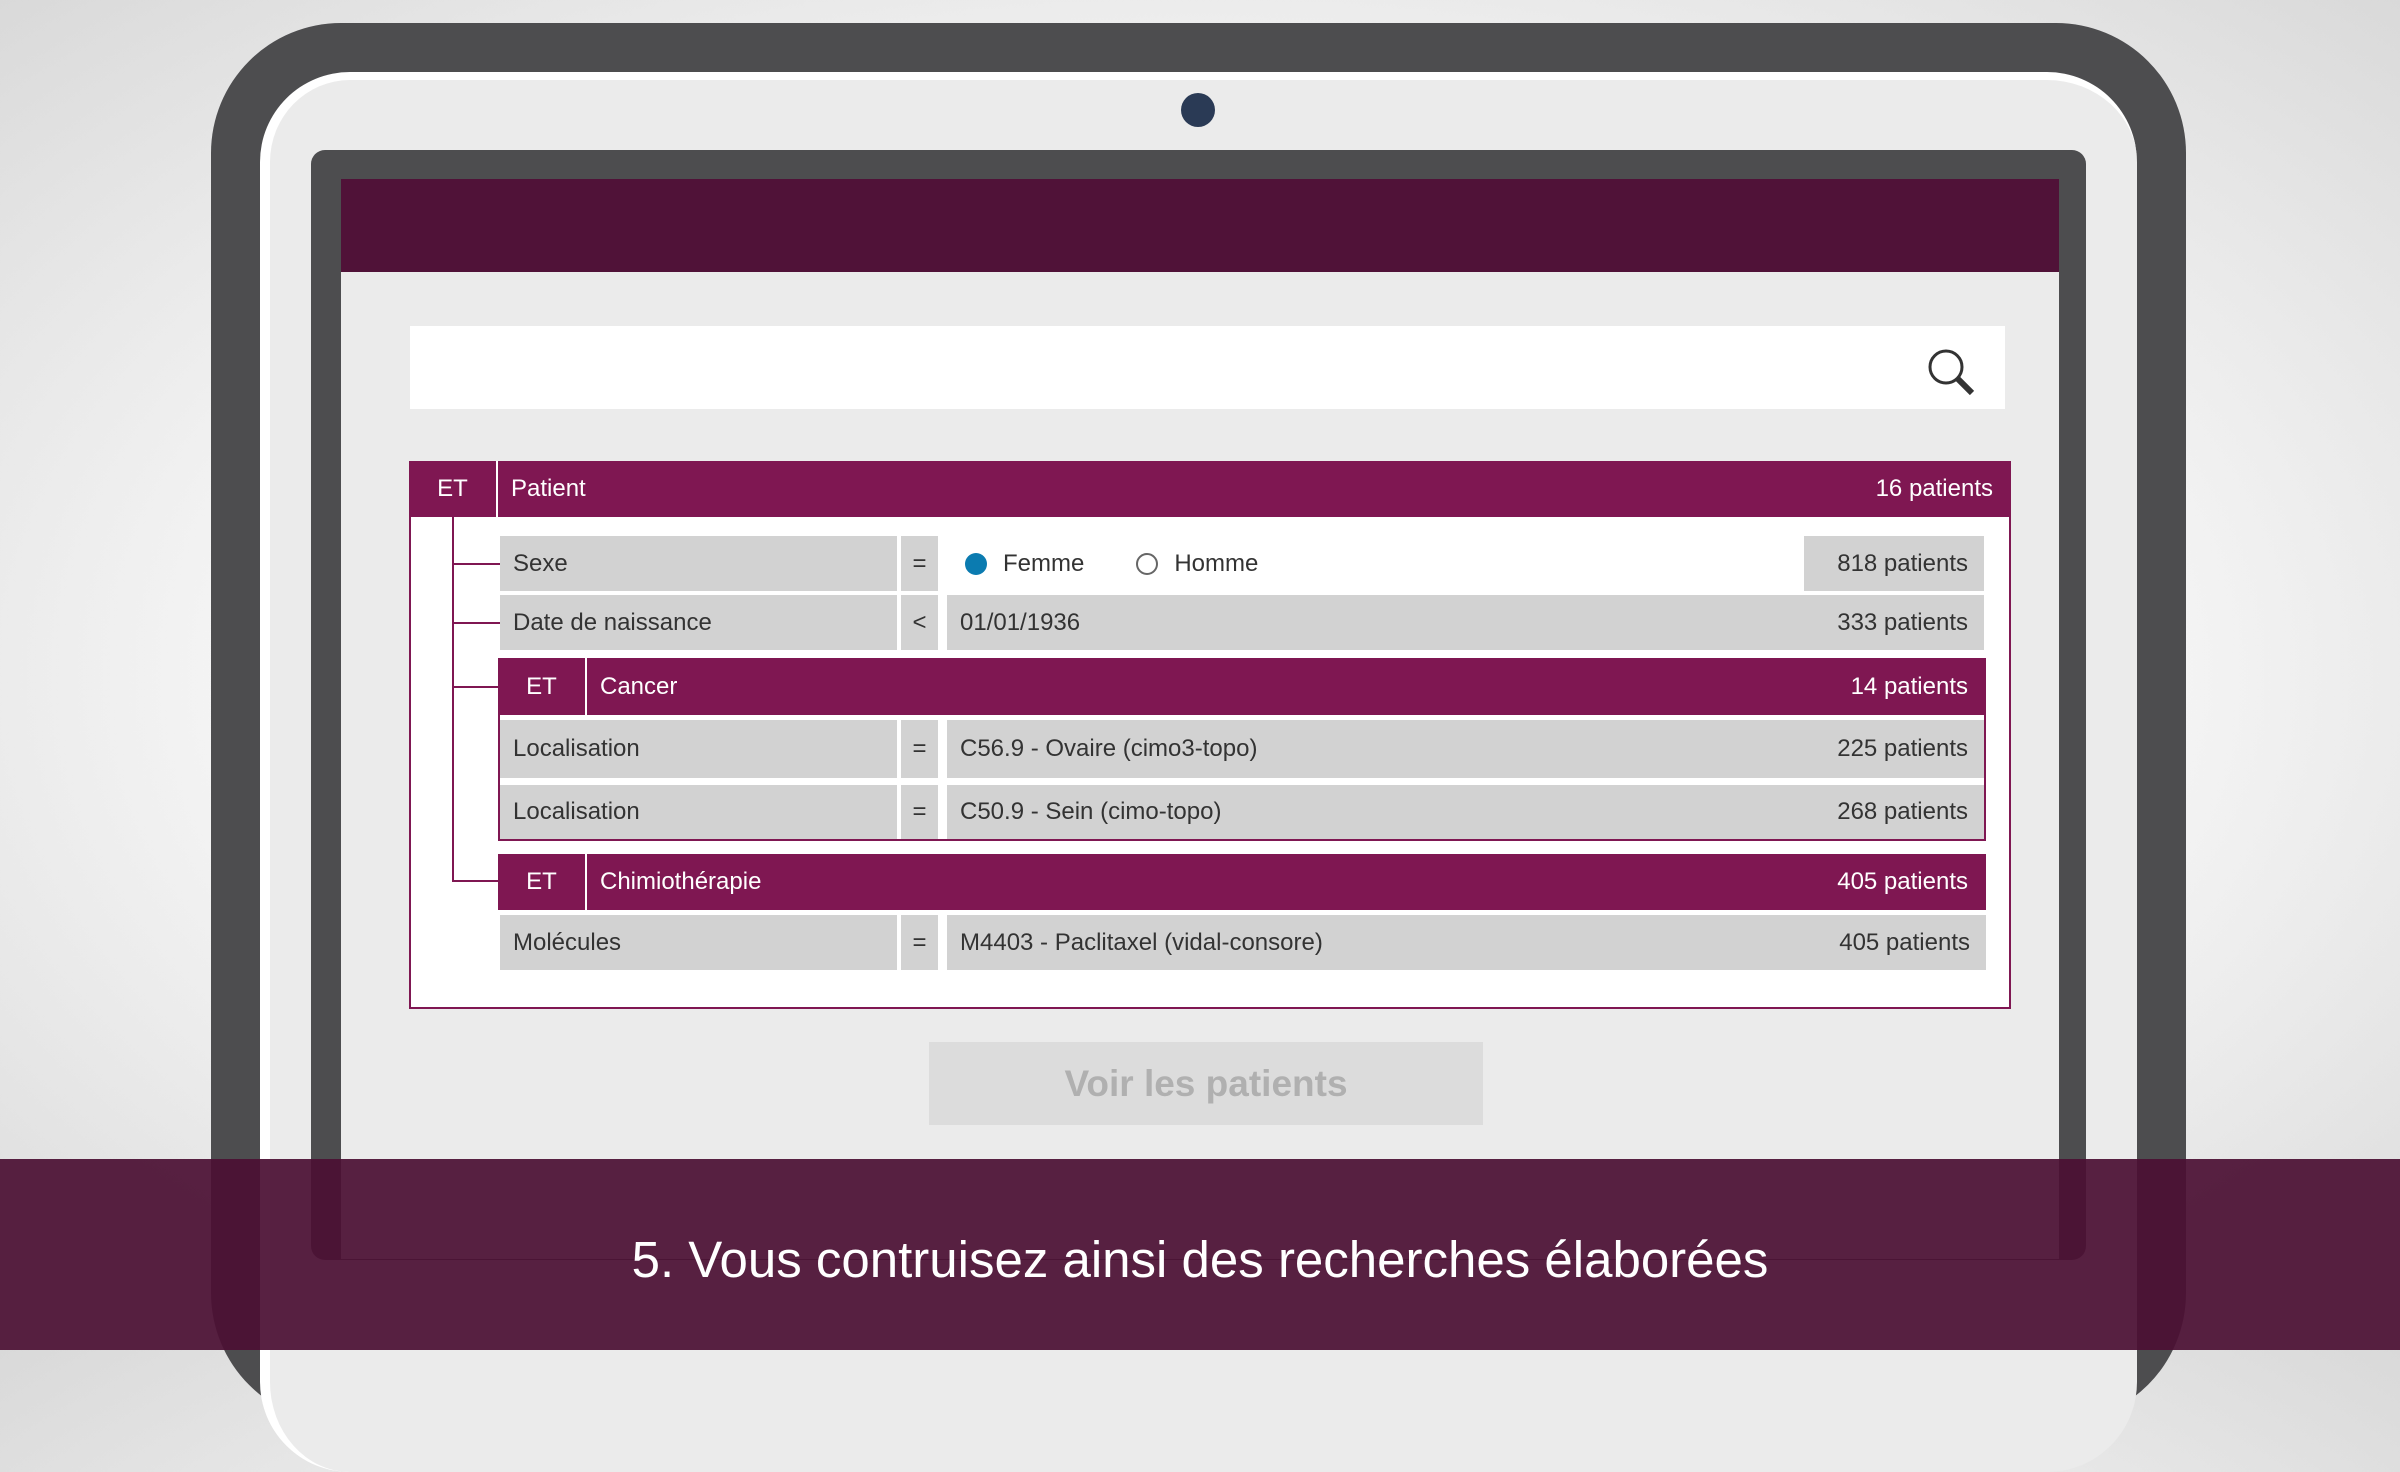 This screenshot has width=2400, height=1472. I want to click on criterion-row-sexe: Sexe = Femme Homme 818 patients, so click(1242, 563).